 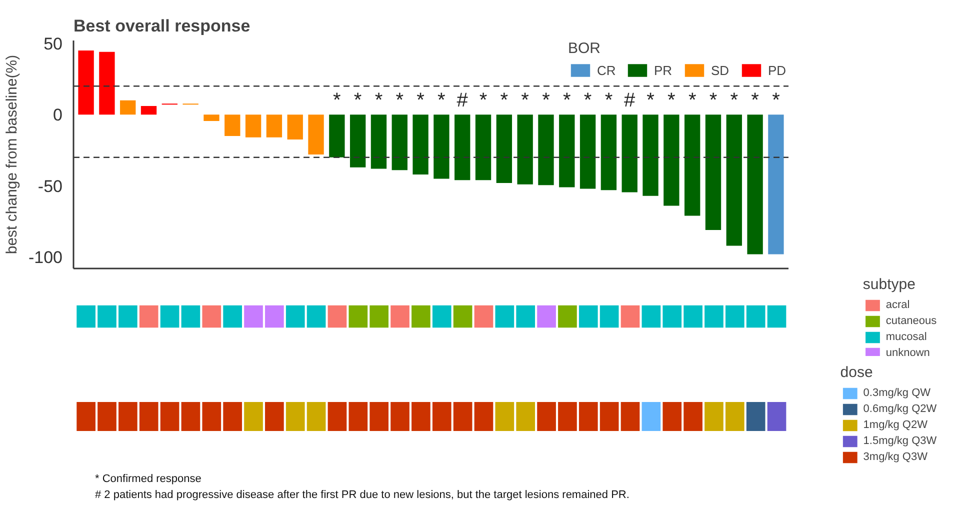 I want to click on y-tick-label: 0, so click(x=58, y=115).